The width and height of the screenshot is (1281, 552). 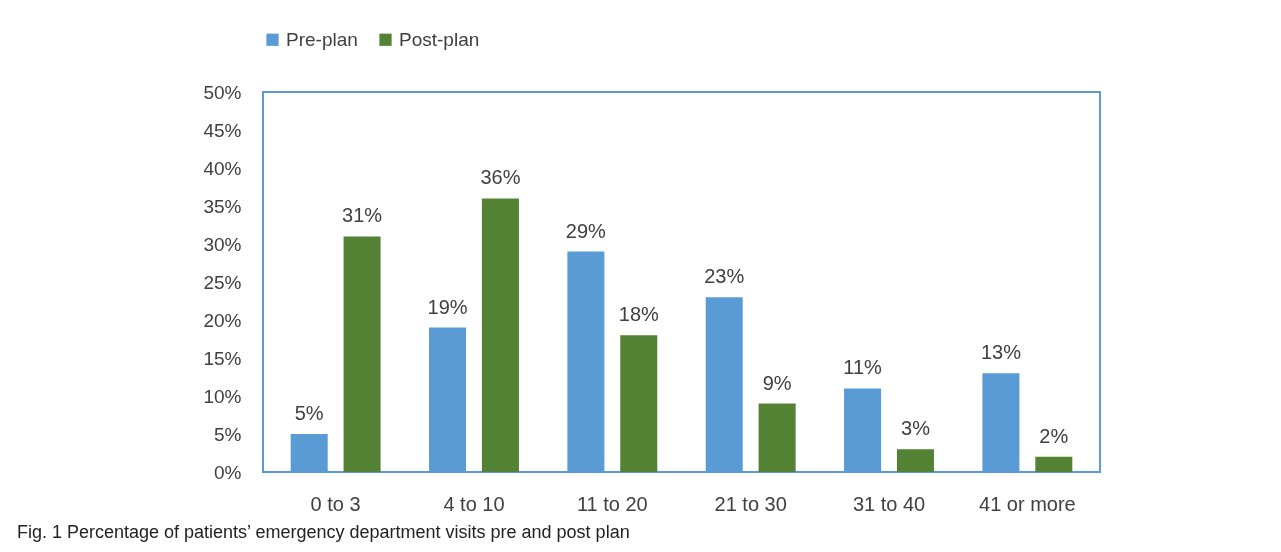 I want to click on y-tick-label: 30%, so click(x=222, y=244).